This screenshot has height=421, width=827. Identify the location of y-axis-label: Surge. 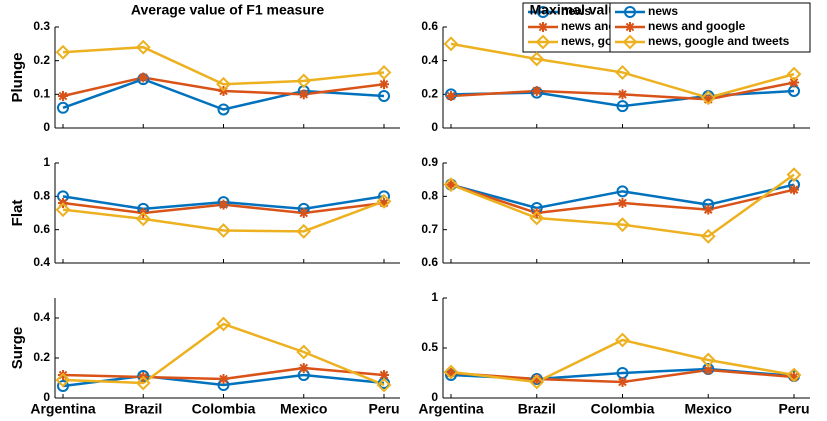
(17, 348).